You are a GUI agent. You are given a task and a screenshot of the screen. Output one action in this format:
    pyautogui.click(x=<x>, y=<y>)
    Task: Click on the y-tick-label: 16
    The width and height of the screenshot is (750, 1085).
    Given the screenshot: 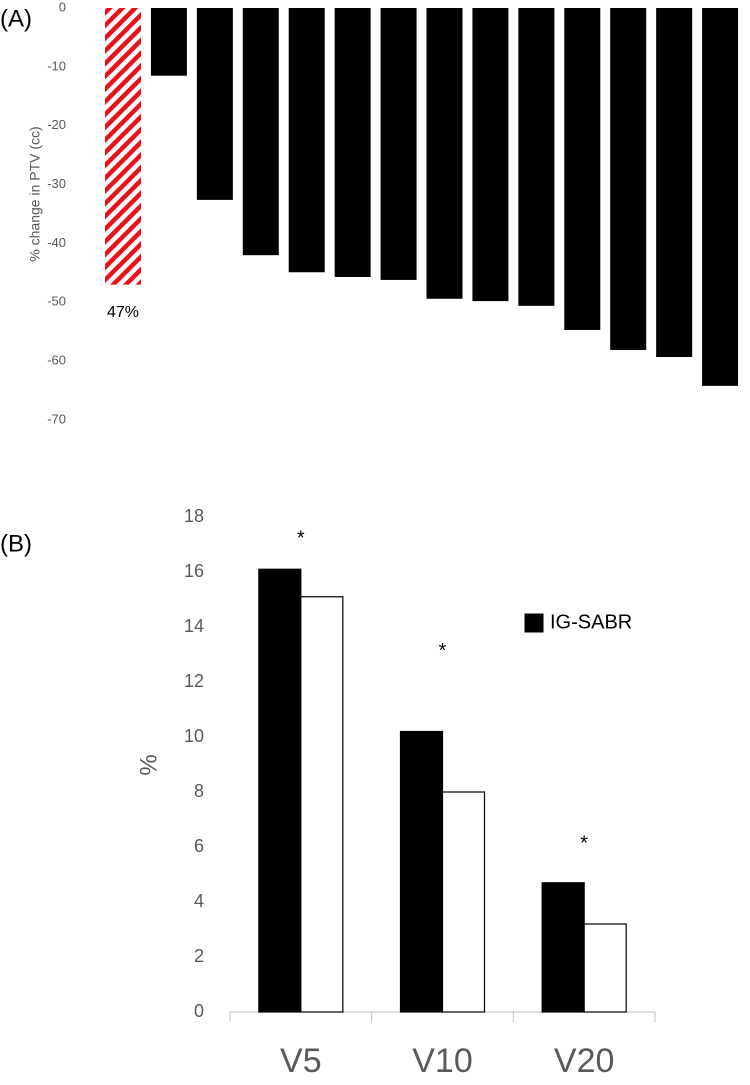 What is the action you would take?
    pyautogui.click(x=194, y=571)
    